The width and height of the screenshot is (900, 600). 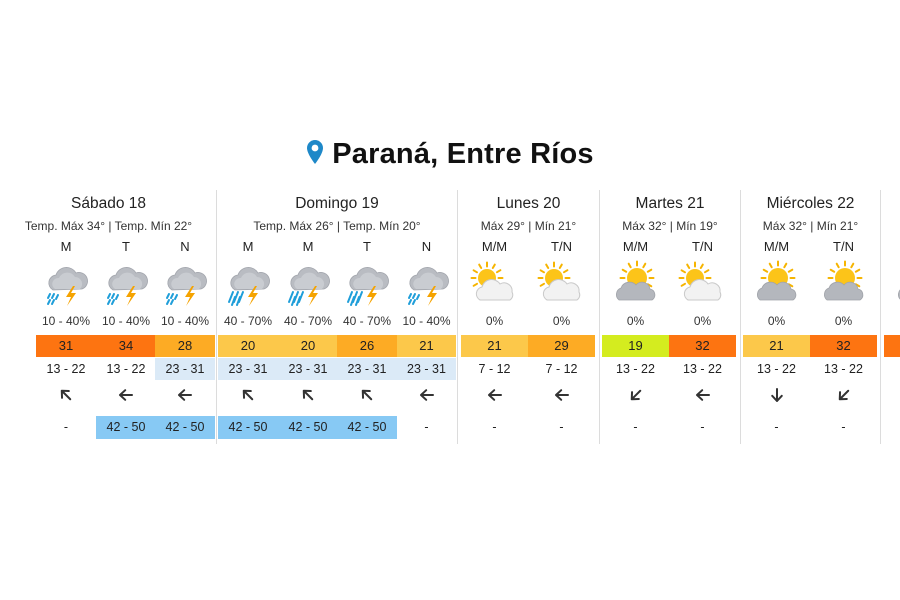 What do you see at coordinates (337, 226) in the screenshot?
I see `day-summary: Temp. Máx 26° | Temp. Mín 20°` at bounding box center [337, 226].